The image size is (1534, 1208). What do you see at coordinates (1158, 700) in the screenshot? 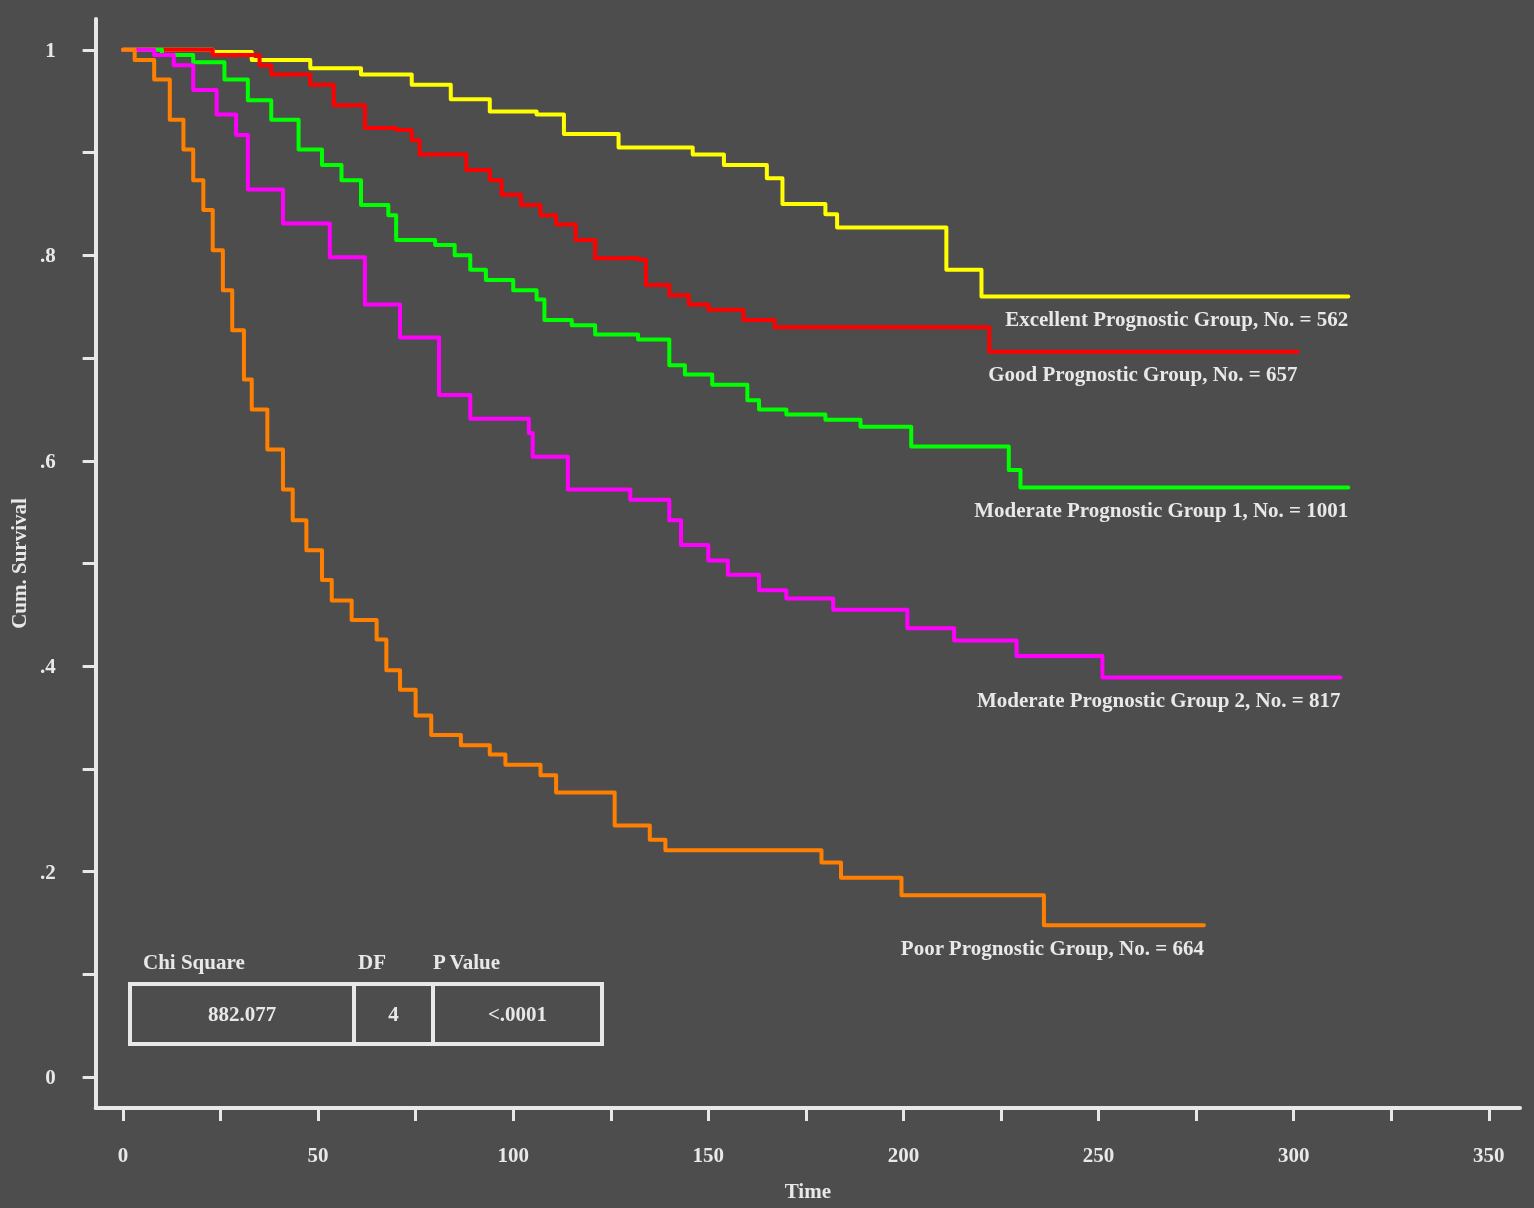
I see `series-label: Moderate Prognostic Group 2, No. = 817` at bounding box center [1158, 700].